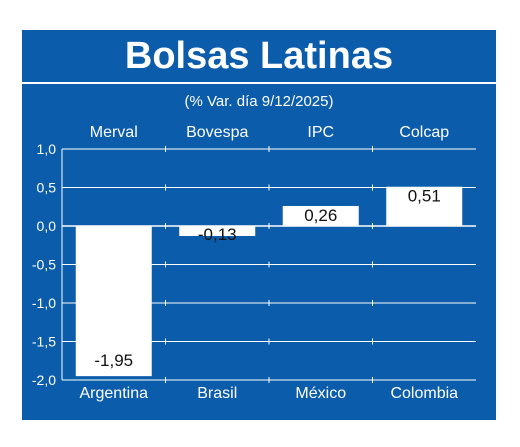 This screenshot has height=447, width=520. I want to click on category-label: Colombia, so click(424, 393).